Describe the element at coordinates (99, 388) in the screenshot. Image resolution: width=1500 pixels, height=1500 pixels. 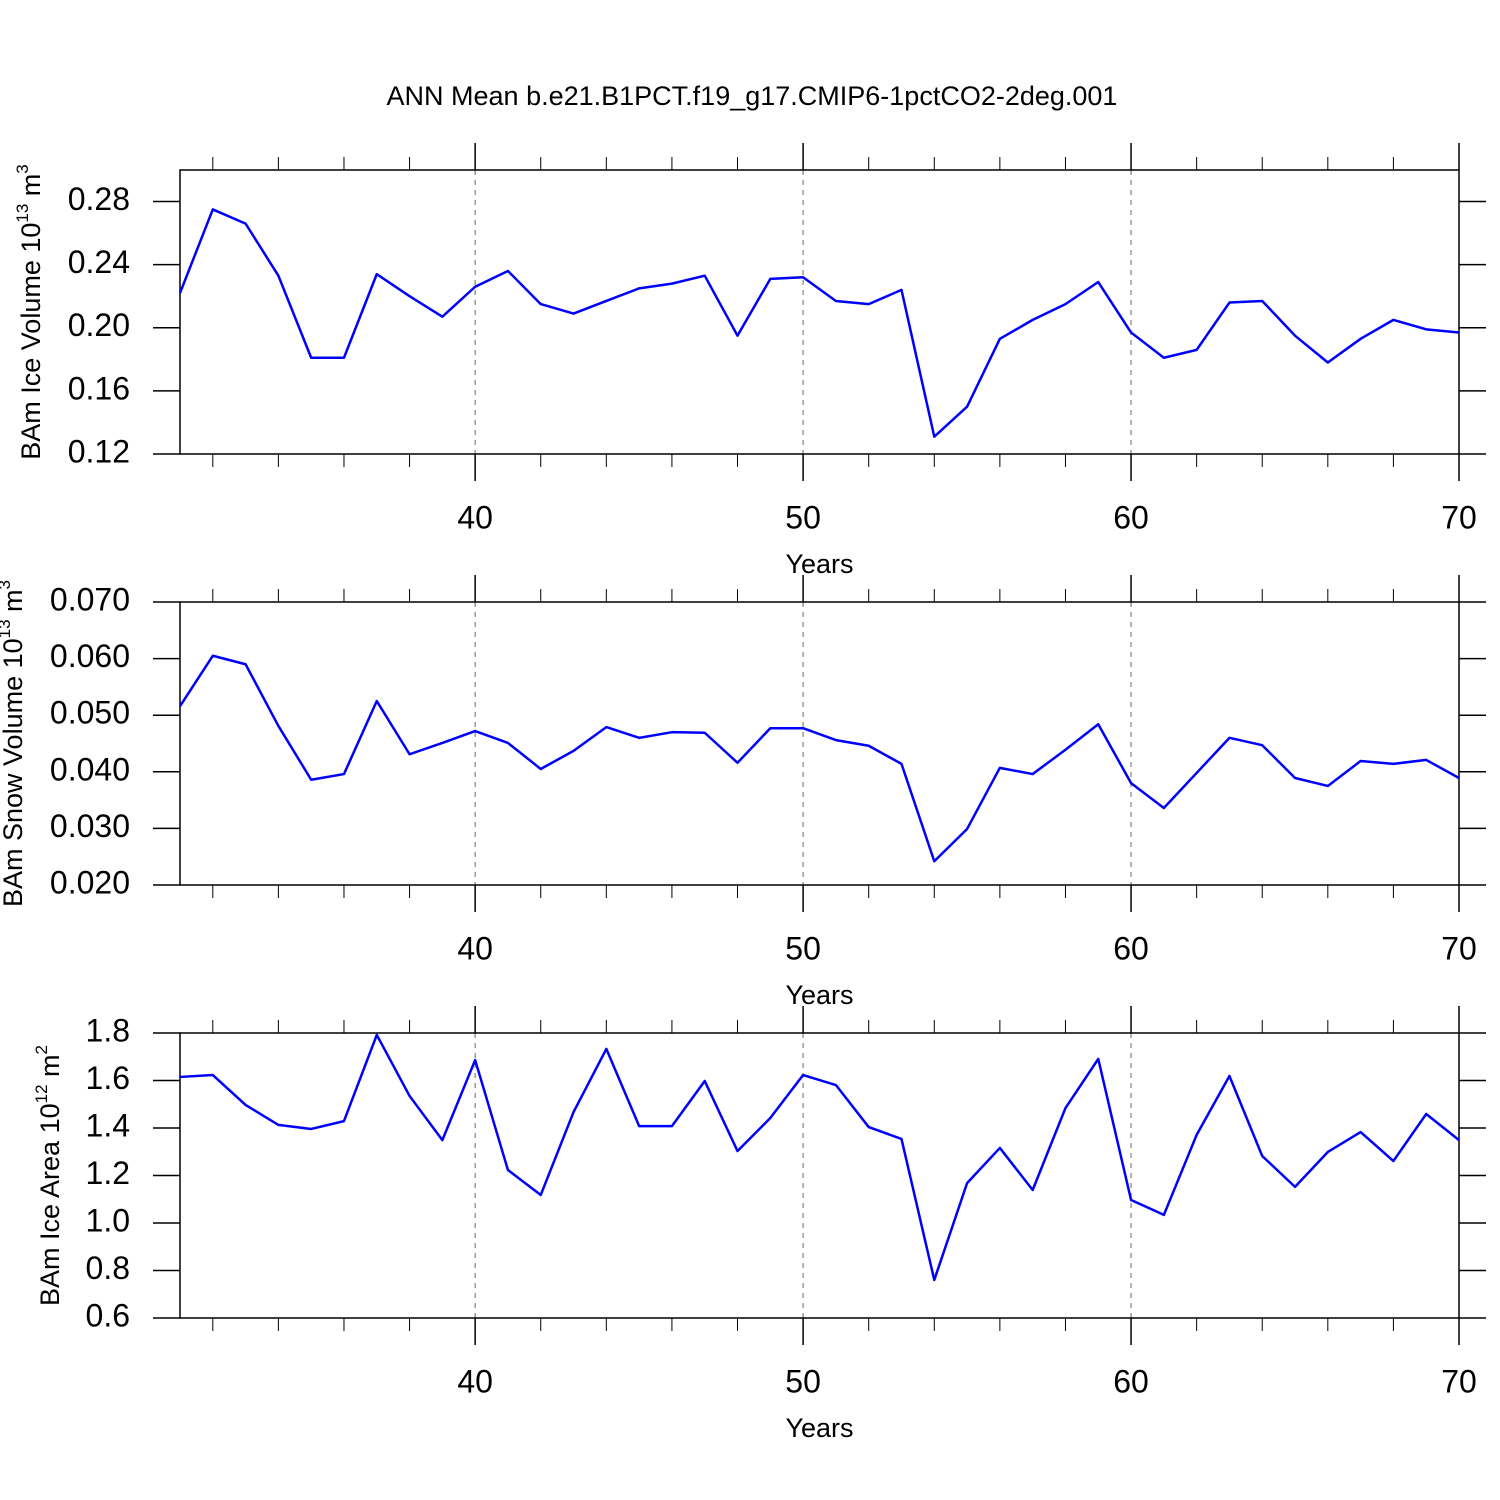
I see `y-tick-label: 0.16` at that location.